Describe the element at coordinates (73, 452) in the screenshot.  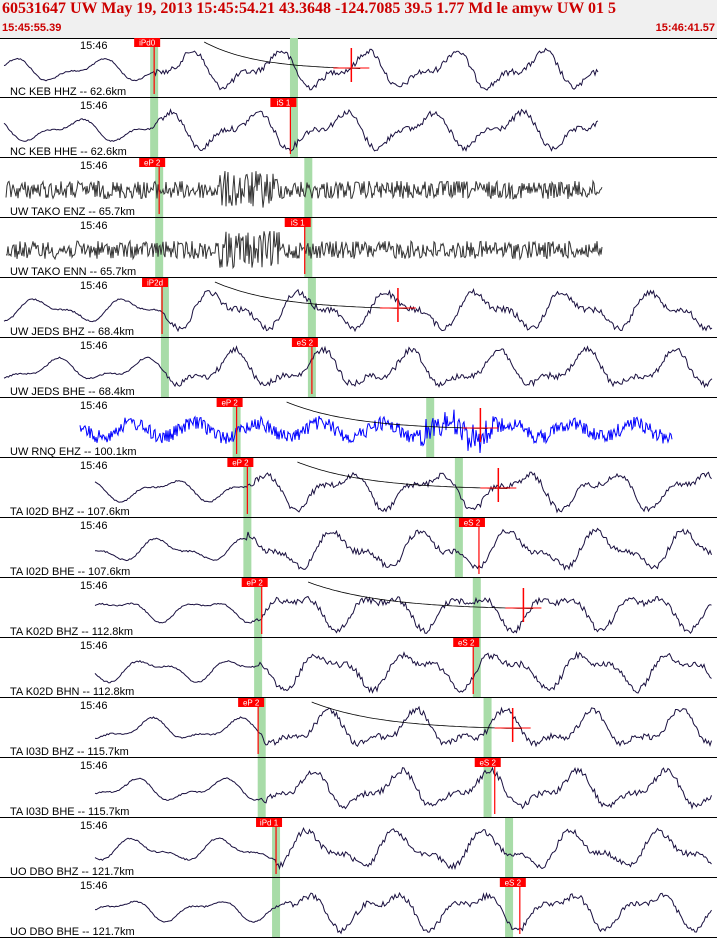
I see `channel-label: UW RNQ EHZ -- 100.1km` at that location.